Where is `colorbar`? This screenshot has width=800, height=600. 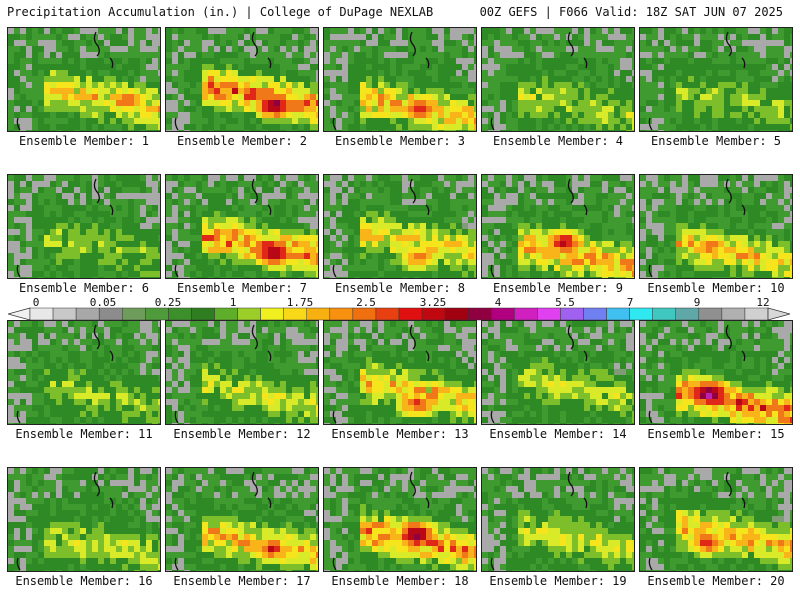 colorbar is located at coordinates (399, 314).